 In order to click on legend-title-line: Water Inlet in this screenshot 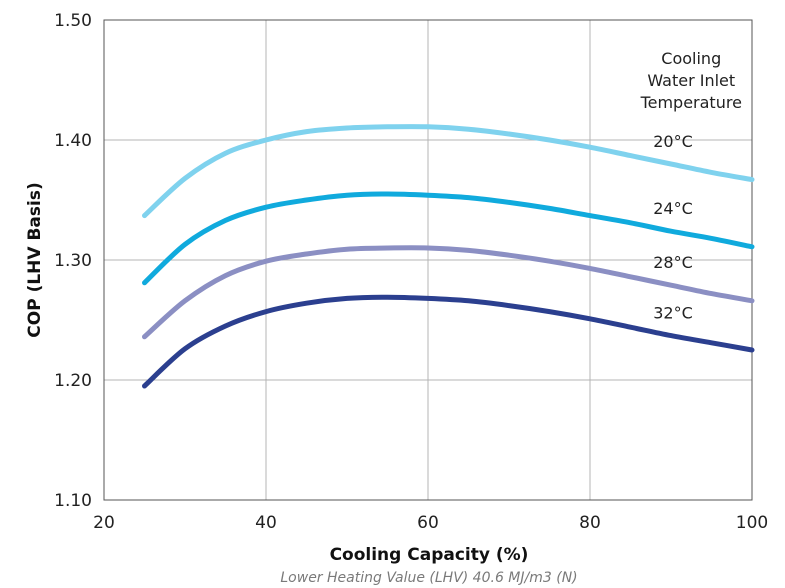, I will do `click(691, 80)`.